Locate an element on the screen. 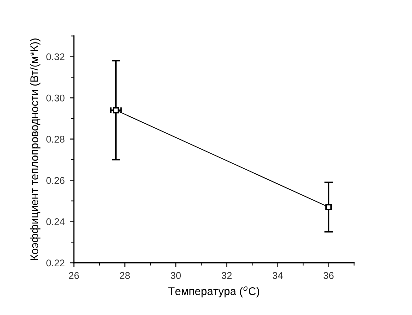 The height and width of the screenshot is (315, 412). x-tick-label: 30 is located at coordinates (176, 276).